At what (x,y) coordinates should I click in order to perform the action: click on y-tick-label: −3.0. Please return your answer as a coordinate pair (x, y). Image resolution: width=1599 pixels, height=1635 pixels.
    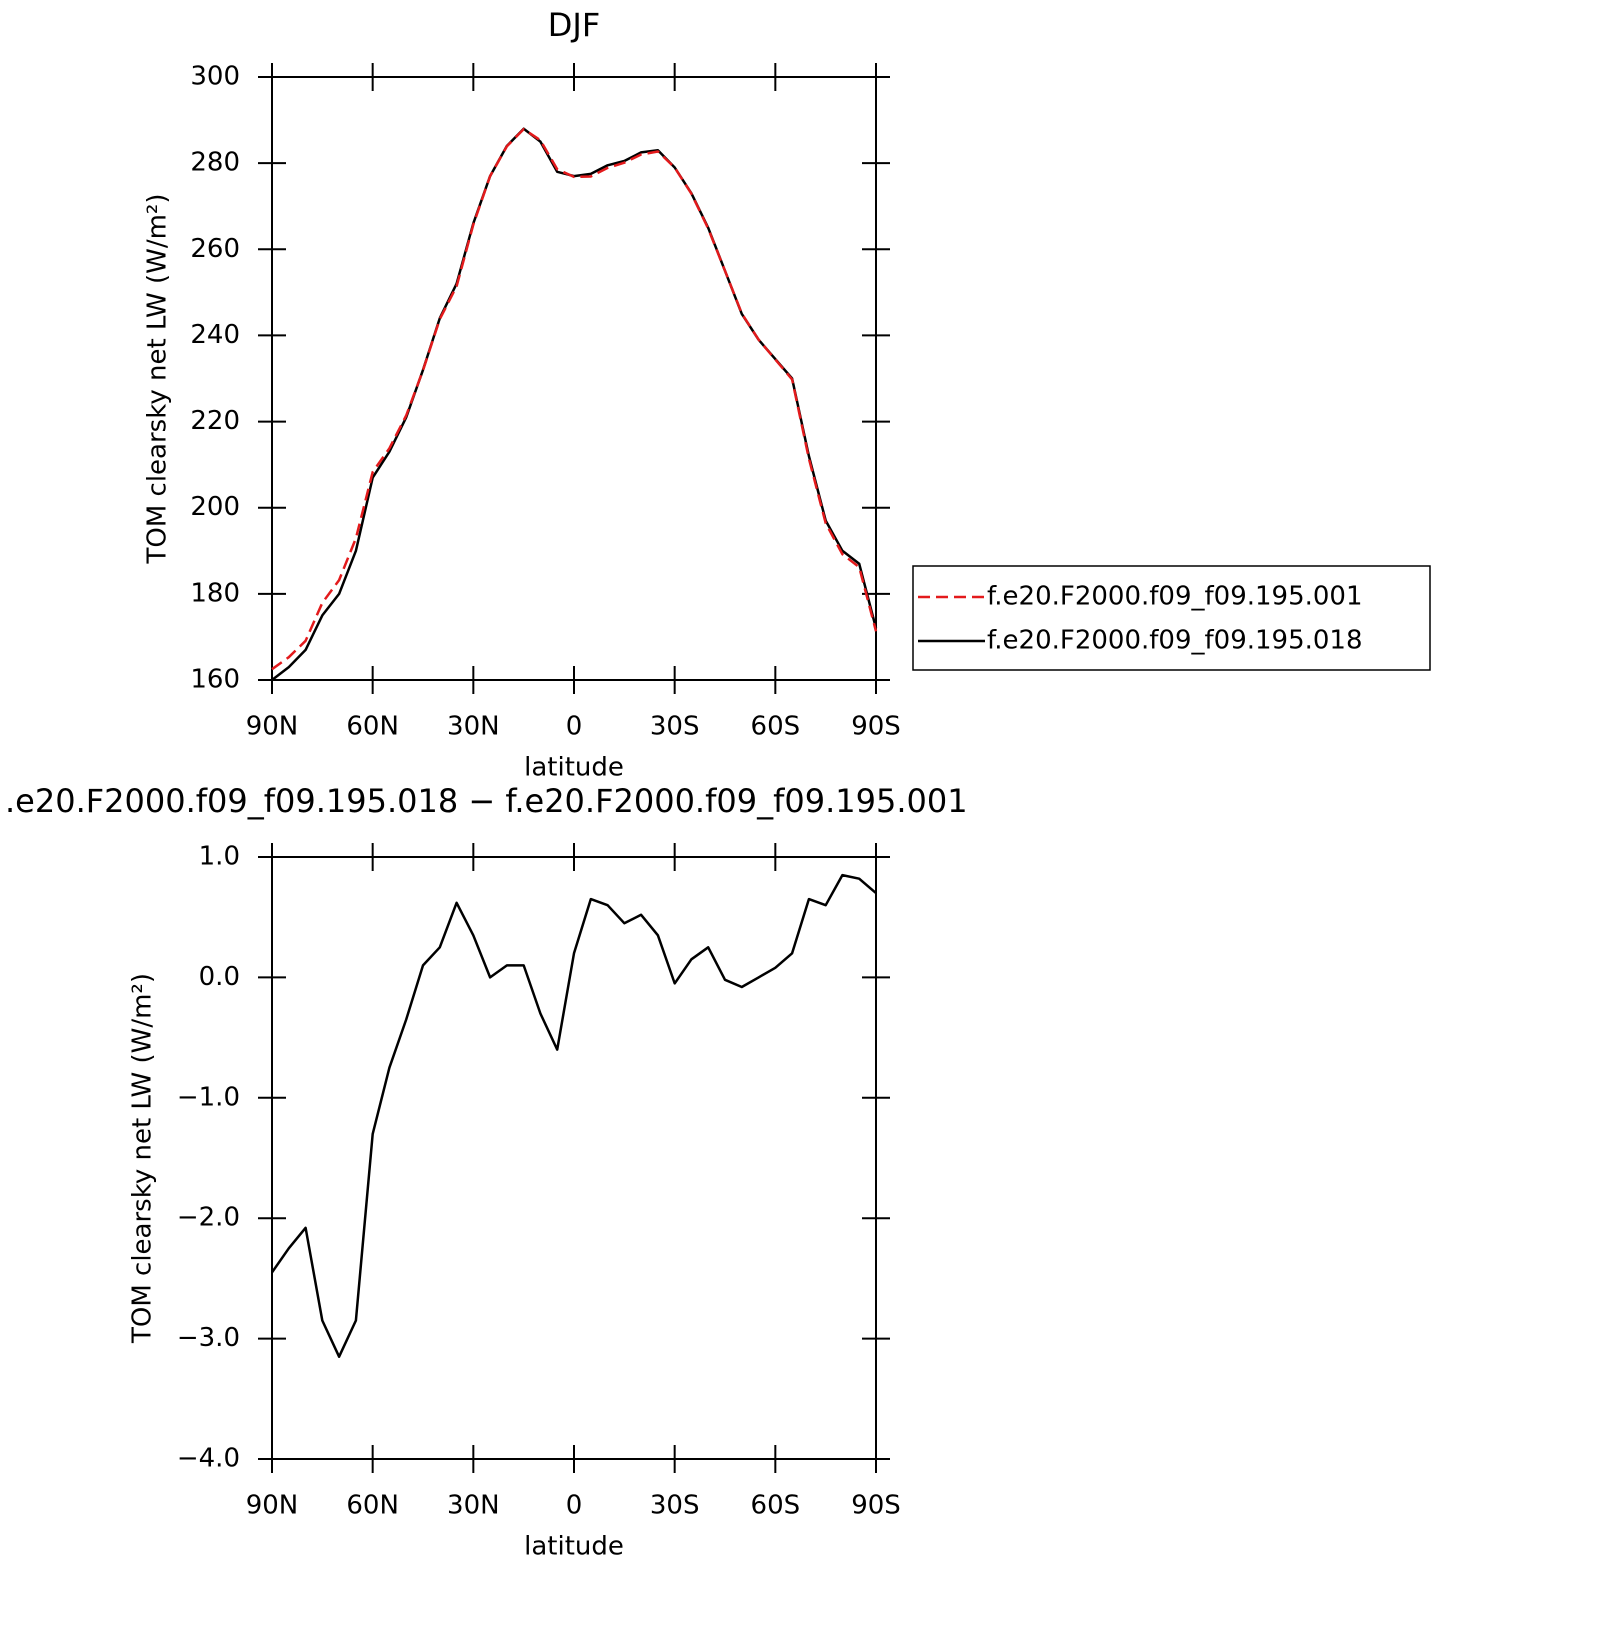
    Looking at the image, I should click on (208, 1338).